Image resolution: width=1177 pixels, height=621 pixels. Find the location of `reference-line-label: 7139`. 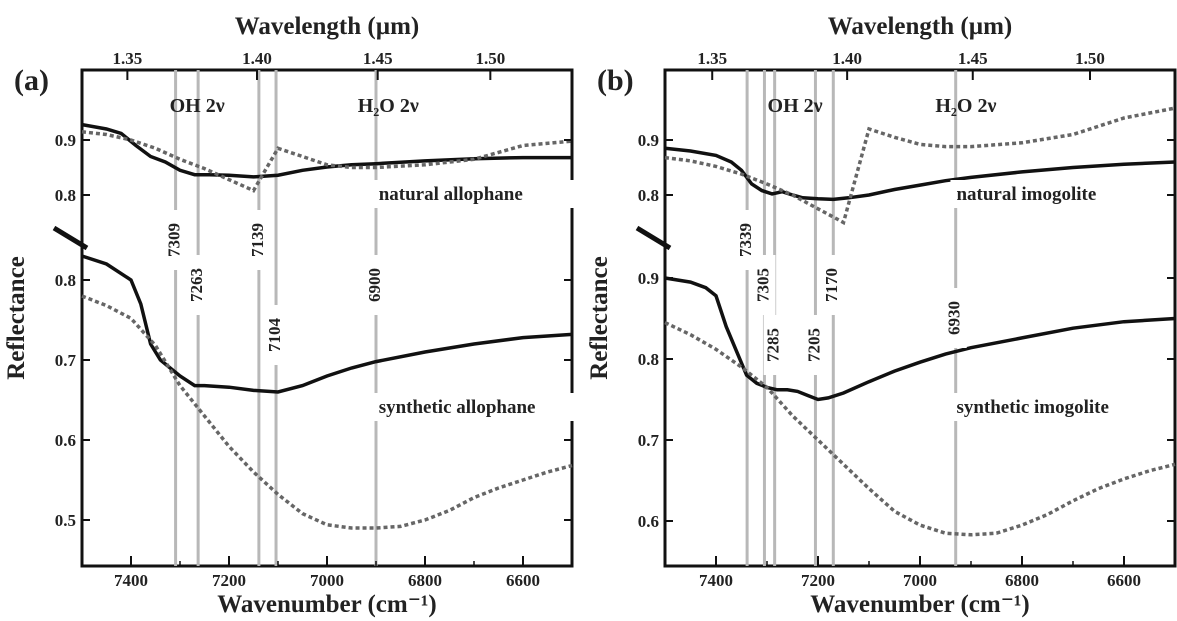

reference-line-label: 7139 is located at coordinates (257, 240).